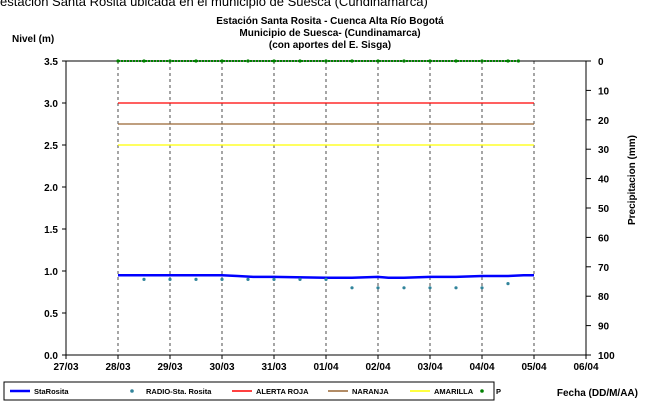  Describe the element at coordinates (490, 391) in the screenshot. I see `legend-item: P` at that location.